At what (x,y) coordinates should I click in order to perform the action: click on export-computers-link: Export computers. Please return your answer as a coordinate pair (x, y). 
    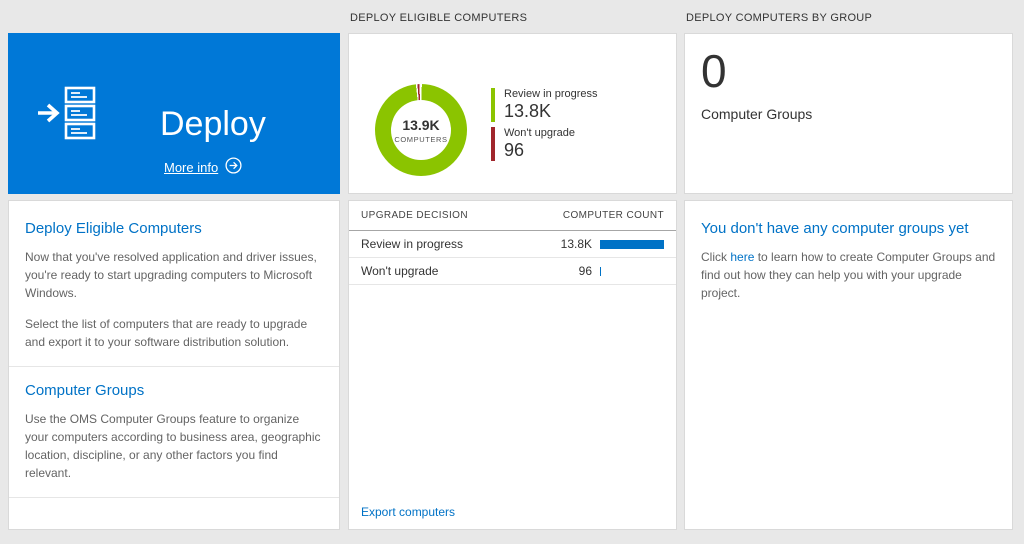
    Looking at the image, I should click on (408, 512).